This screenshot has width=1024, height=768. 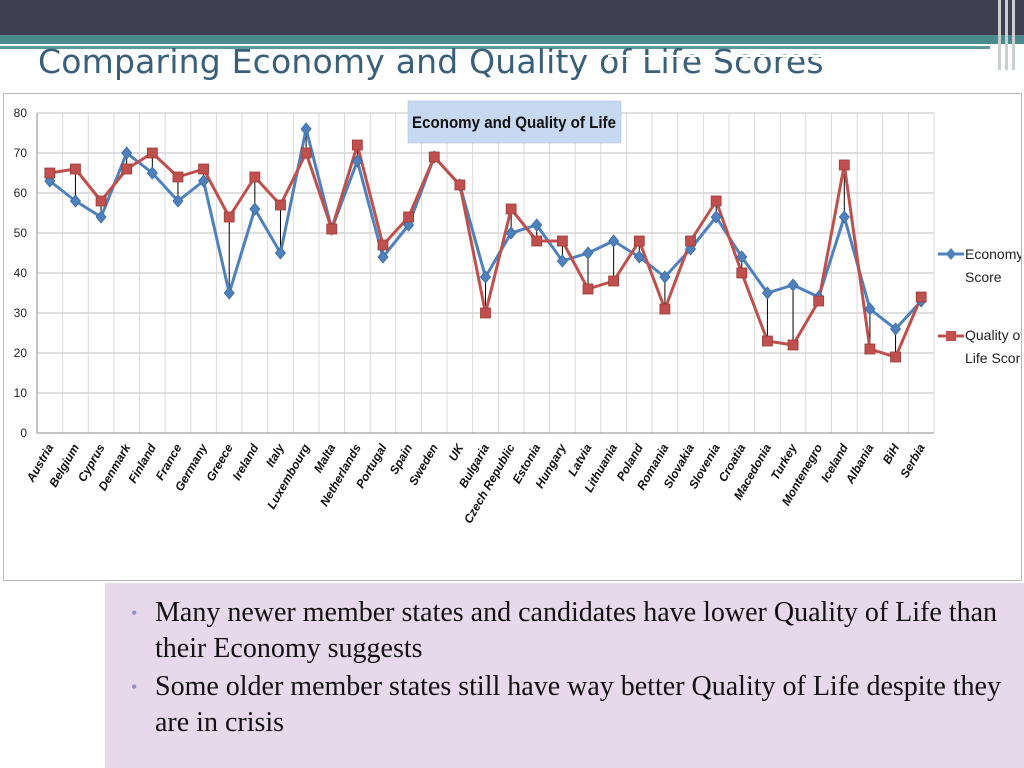 I want to click on legend-marker-quality, so click(x=951, y=336).